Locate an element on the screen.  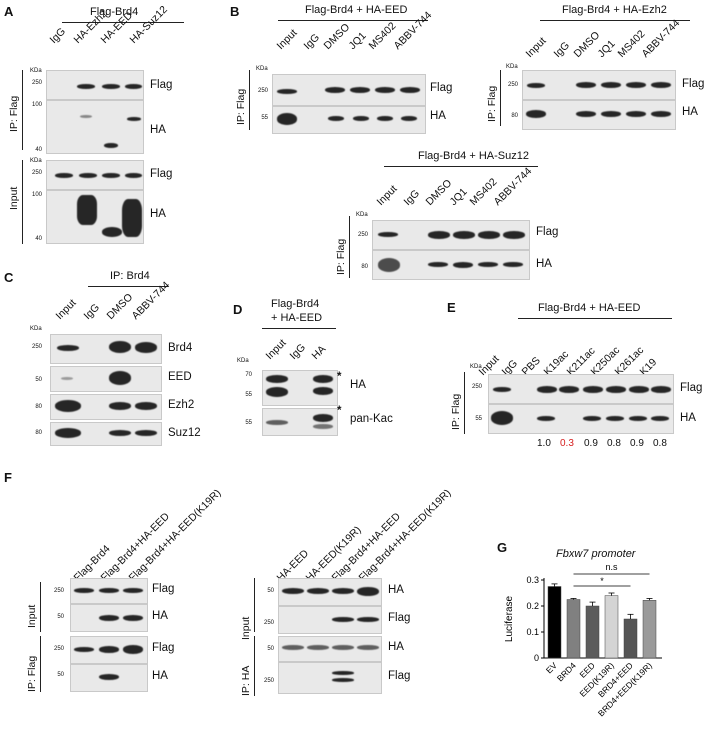
row-c-brd4: Brd4 is located at coordinates (180, 348).